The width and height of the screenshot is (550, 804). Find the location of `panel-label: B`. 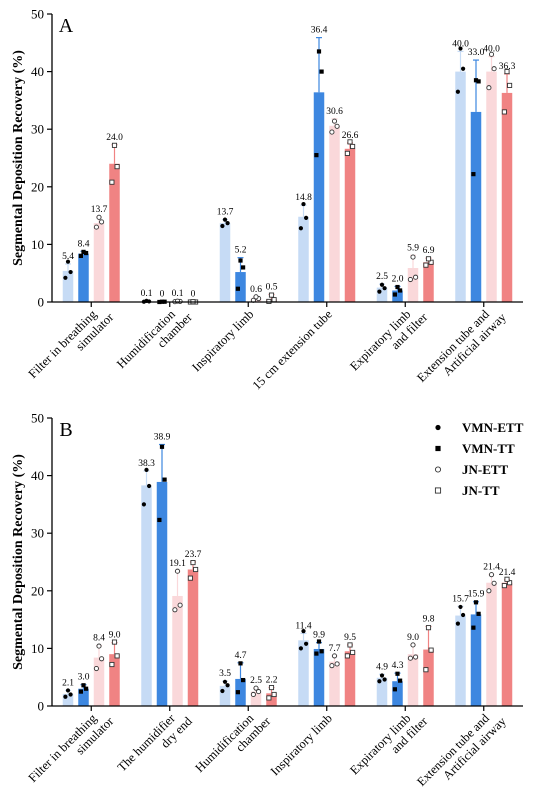

panel-label: B is located at coordinates (65, 430).